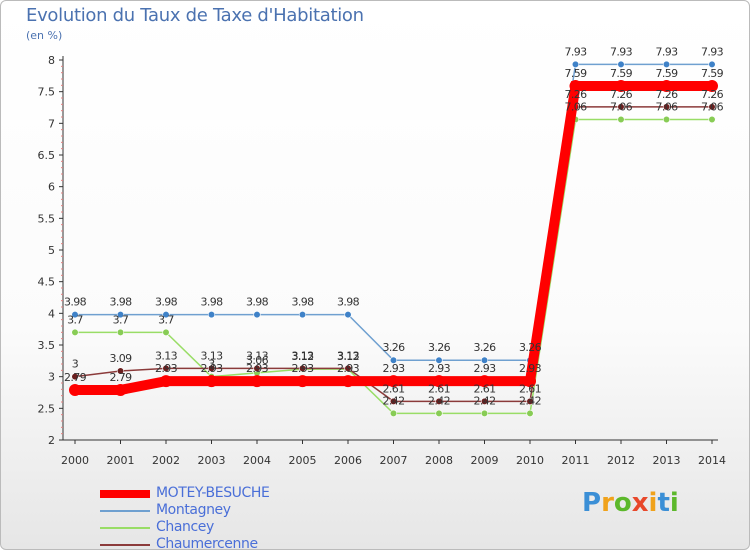 This screenshot has height=554, width=750. I want to click on x-tick-label: 2000, so click(75, 460).